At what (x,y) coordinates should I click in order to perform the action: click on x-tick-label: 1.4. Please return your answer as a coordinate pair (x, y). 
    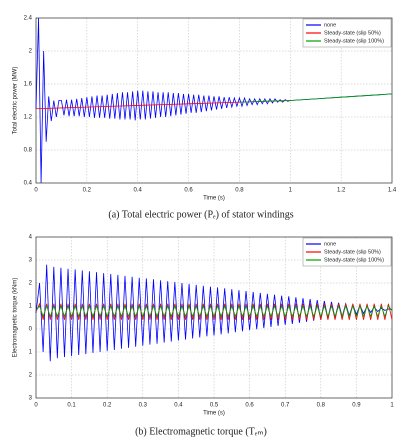
    Looking at the image, I should click on (392, 191).